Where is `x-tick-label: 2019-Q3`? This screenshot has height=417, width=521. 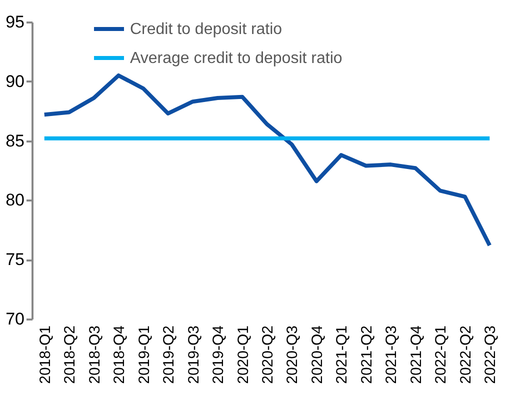 x-tick-label: 2019-Q3 is located at coordinates (193, 355).